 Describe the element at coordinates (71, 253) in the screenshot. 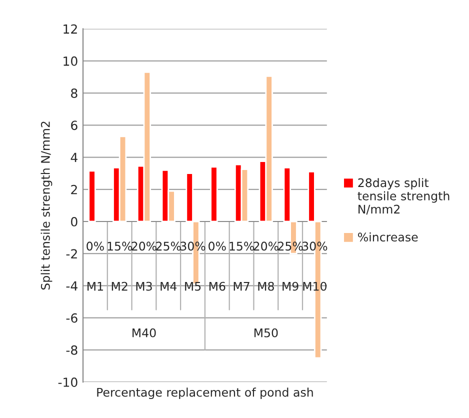

I see `y-tick-label: -2` at that location.